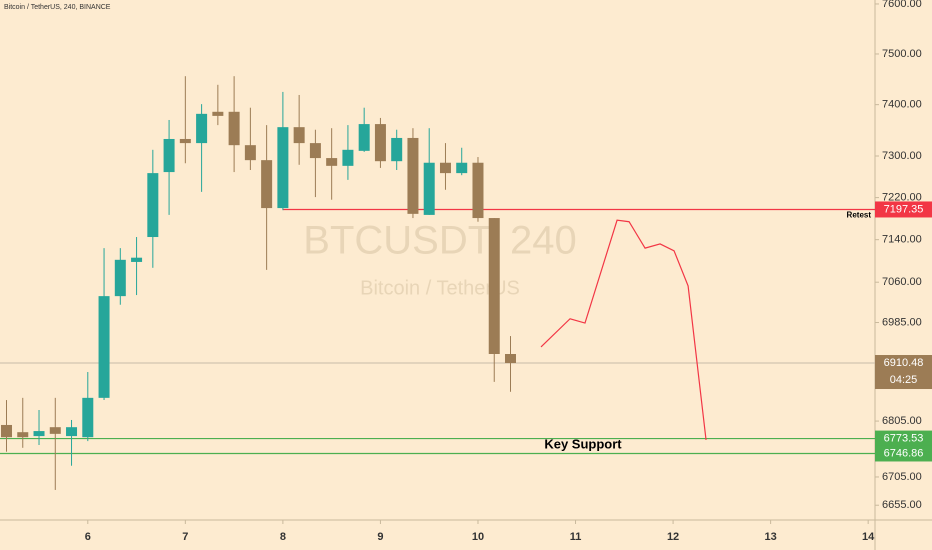  What do you see at coordinates (185, 537) in the screenshot?
I see `x-tick-label: 7` at bounding box center [185, 537].